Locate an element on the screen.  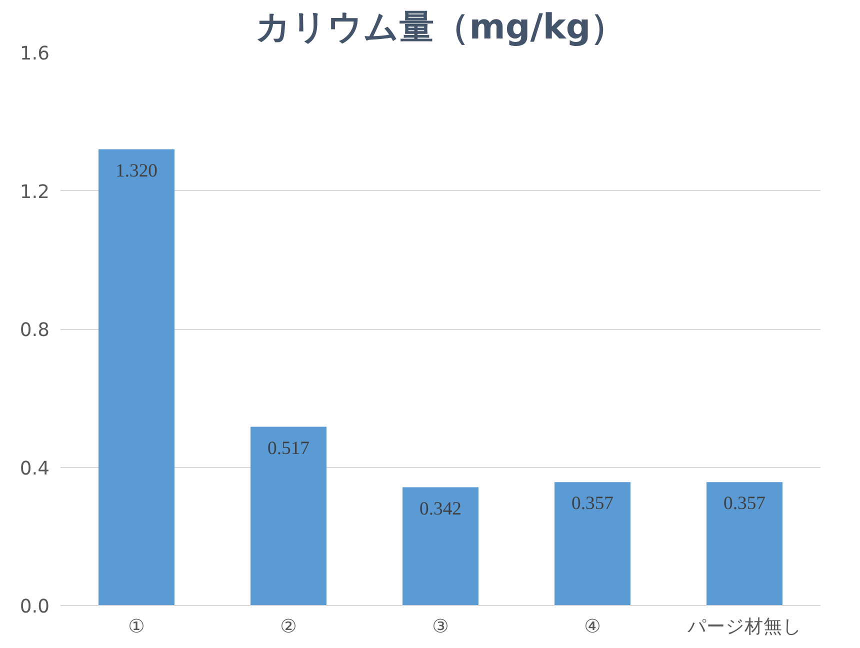
data-label: 0.342 is located at coordinates (441, 509).